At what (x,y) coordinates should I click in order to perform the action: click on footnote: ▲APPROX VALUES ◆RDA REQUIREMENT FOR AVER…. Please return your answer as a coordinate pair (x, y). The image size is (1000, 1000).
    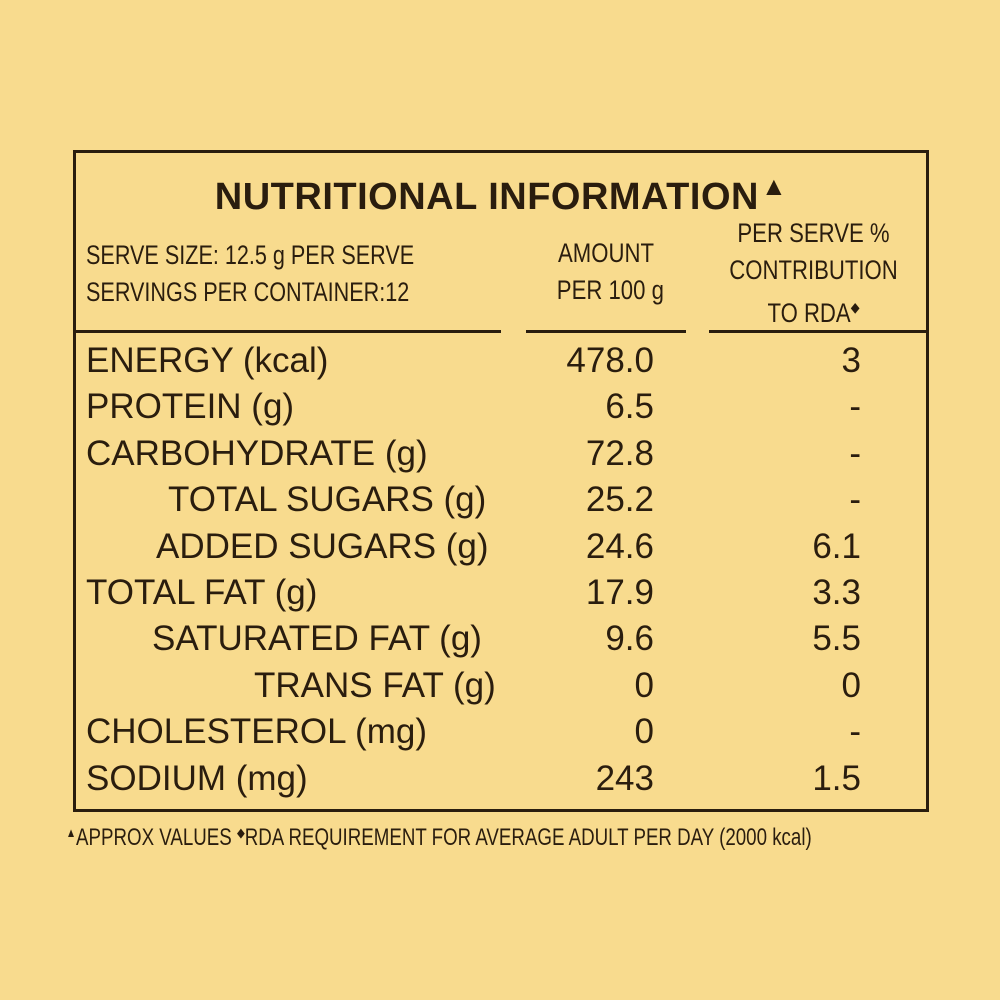
    Looking at the image, I should click on (439, 835).